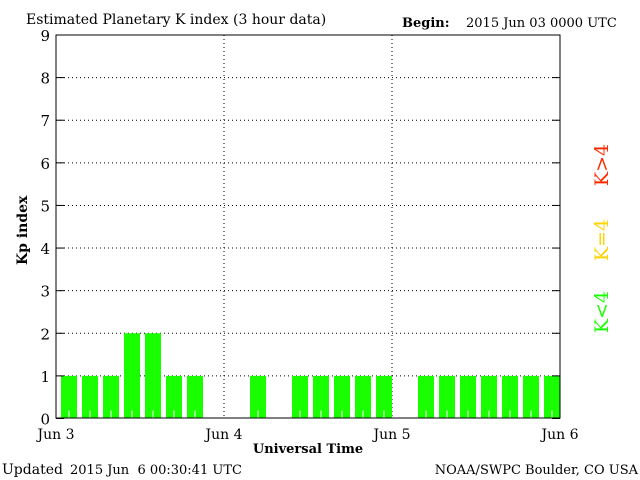 The image size is (640, 480). Describe the element at coordinates (45, 164) in the screenshot. I see `y-tick-label: 6` at that location.